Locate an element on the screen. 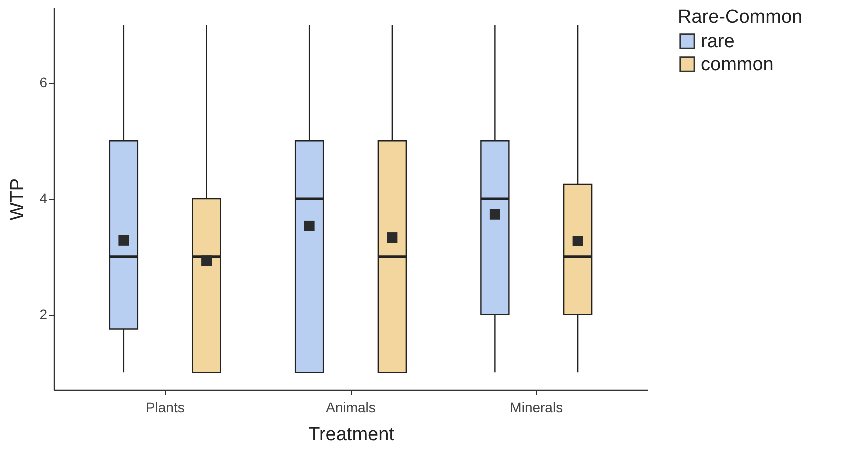 The height and width of the screenshot is (457, 841). y-tick-label: 6 is located at coordinates (44, 82).